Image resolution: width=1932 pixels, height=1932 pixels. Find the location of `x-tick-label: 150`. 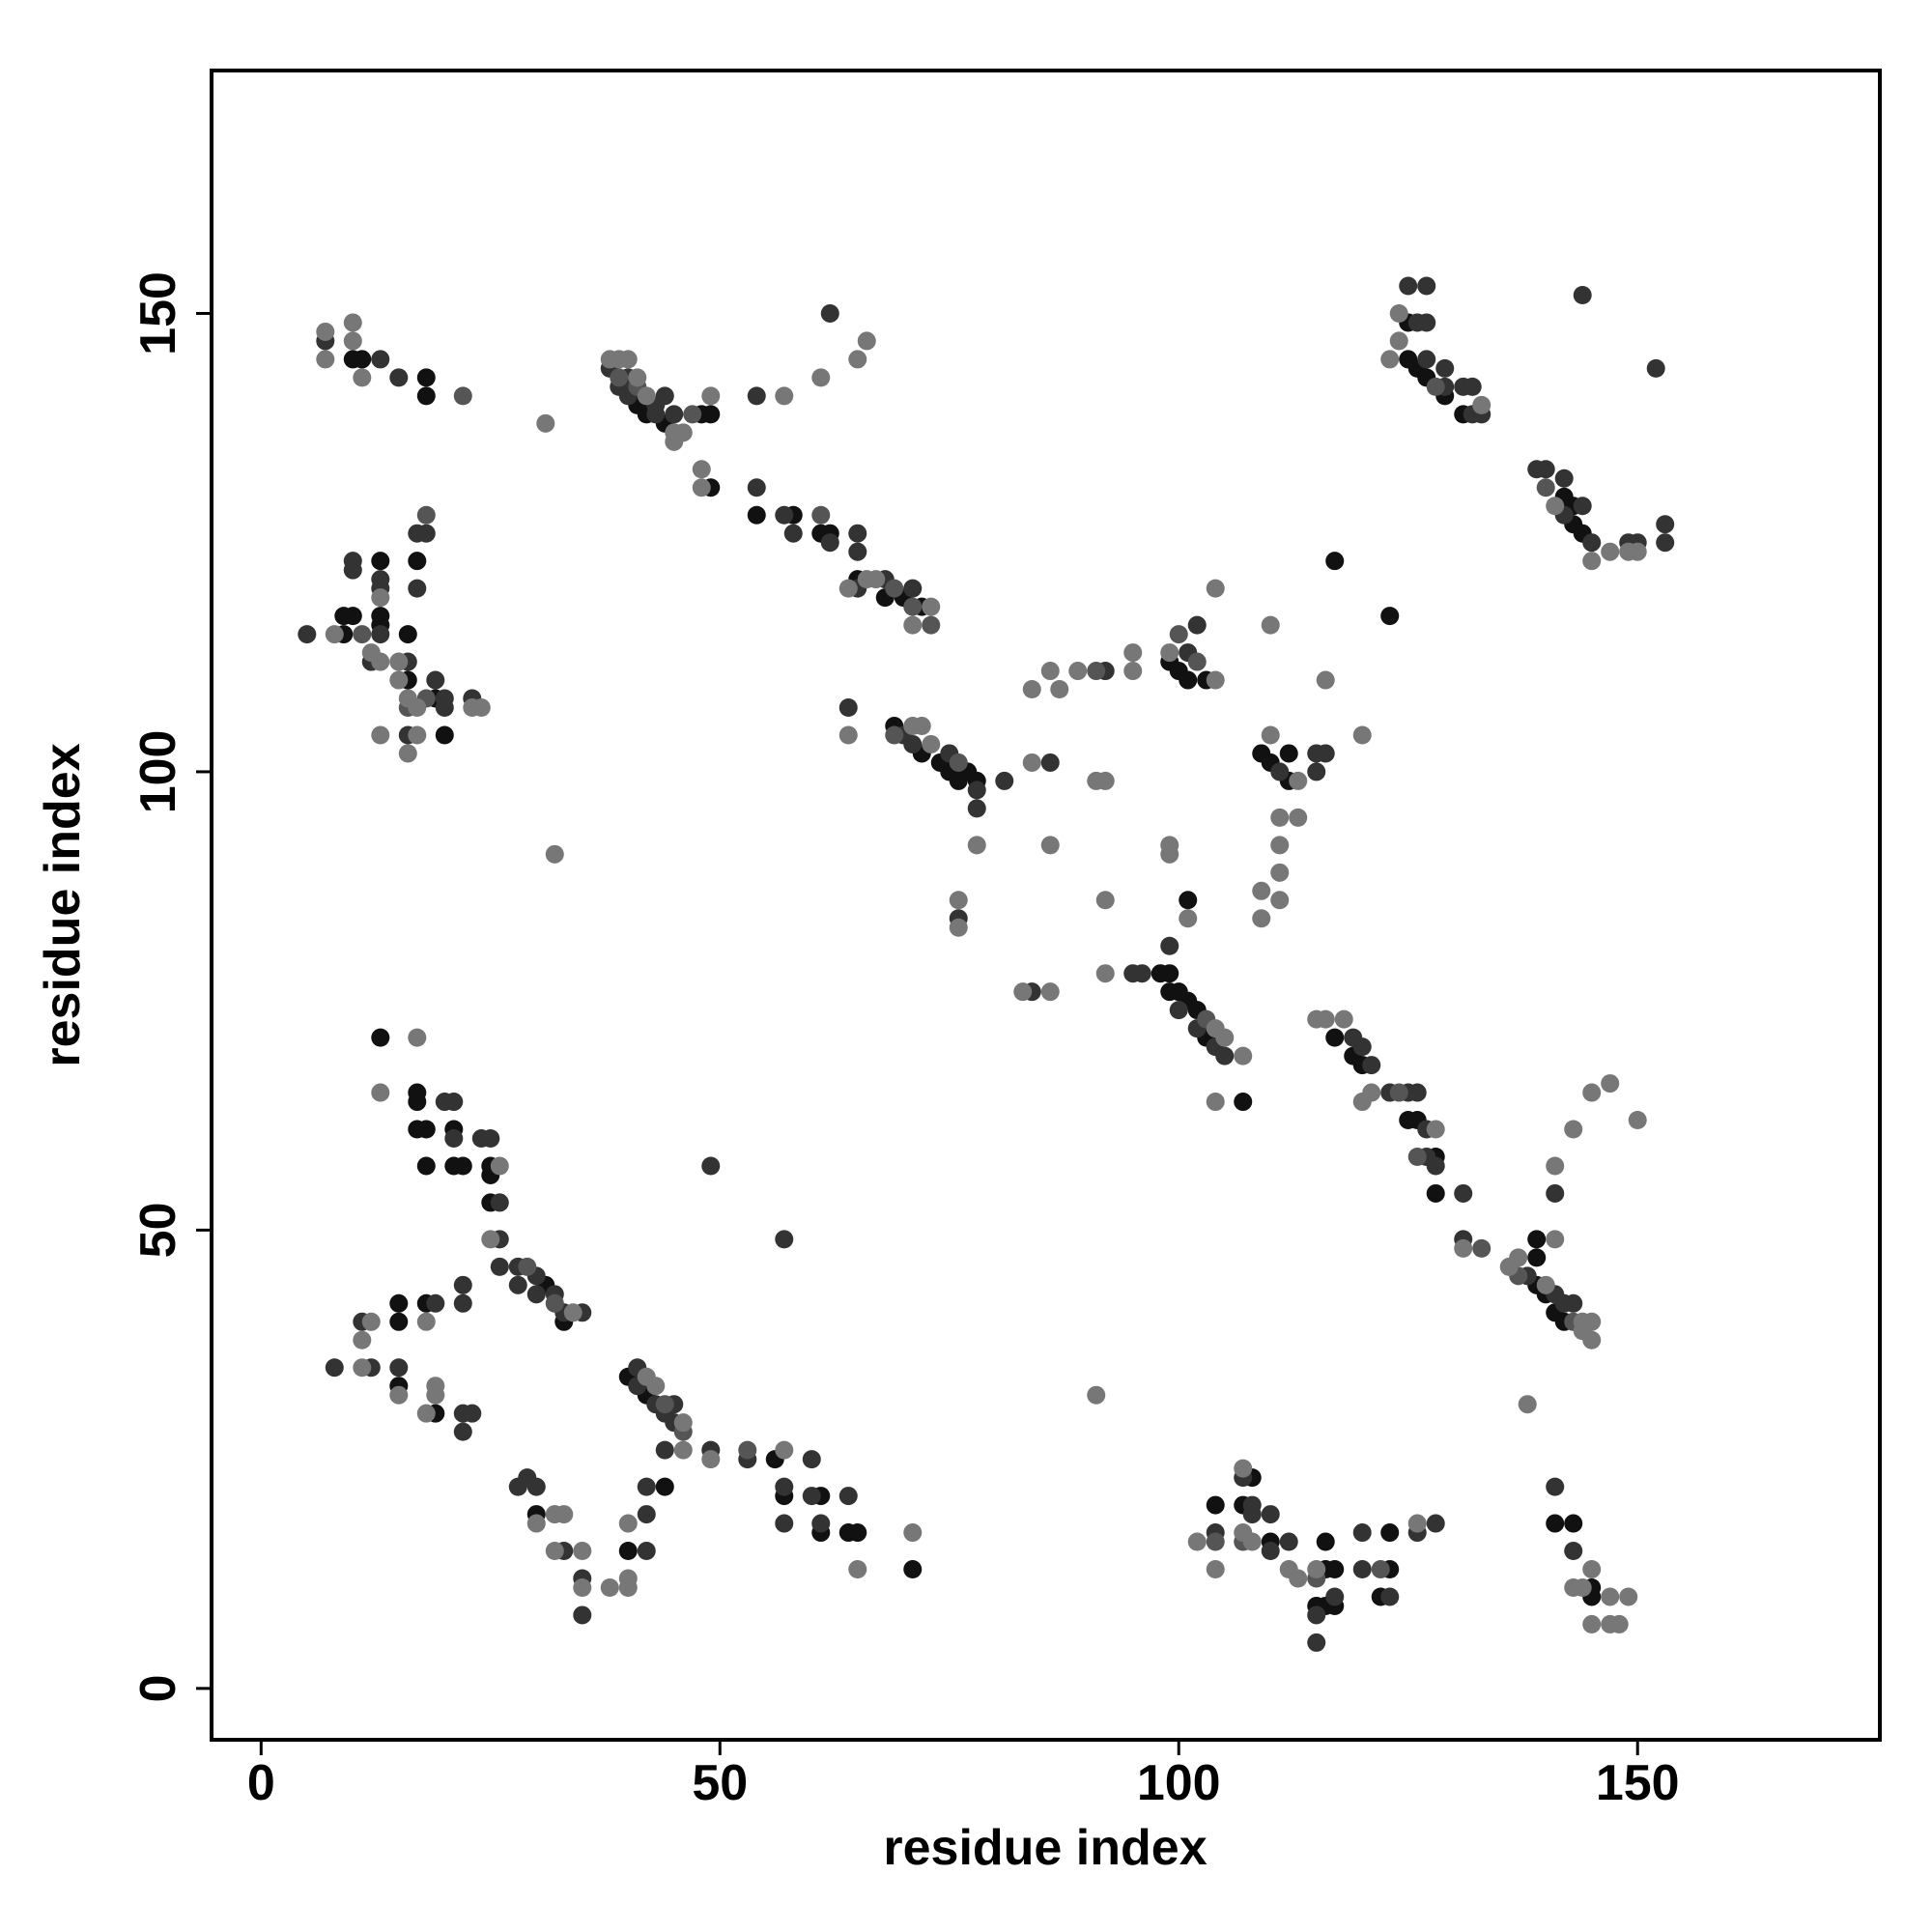

x-tick-label: 150 is located at coordinates (1638, 1783).